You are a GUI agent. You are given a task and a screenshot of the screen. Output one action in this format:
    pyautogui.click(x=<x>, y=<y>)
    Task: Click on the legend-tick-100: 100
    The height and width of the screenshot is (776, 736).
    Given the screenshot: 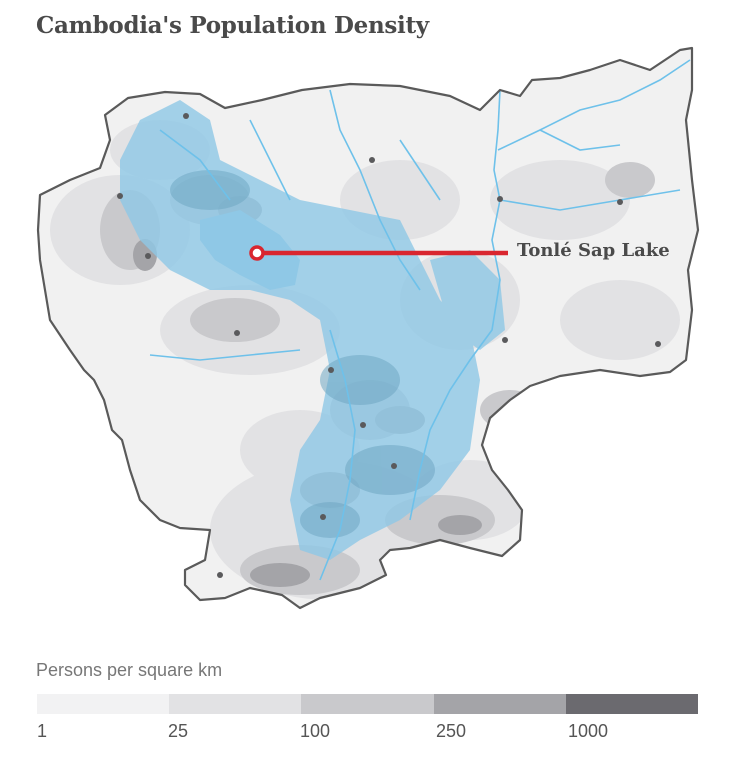 What is the action you would take?
    pyautogui.click(x=315, y=731)
    